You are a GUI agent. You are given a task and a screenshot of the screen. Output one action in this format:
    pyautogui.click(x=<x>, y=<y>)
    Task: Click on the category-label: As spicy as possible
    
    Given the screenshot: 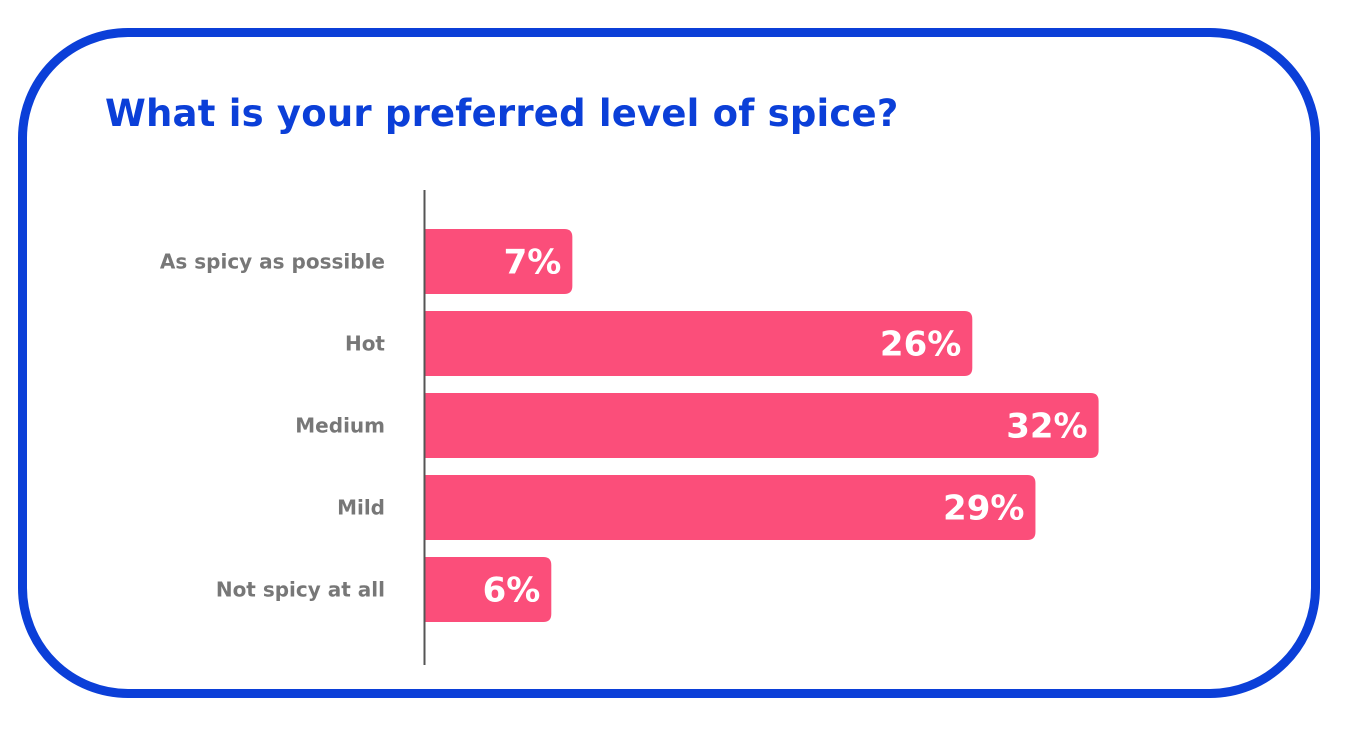 What is the action you would take?
    pyautogui.click(x=272, y=262)
    